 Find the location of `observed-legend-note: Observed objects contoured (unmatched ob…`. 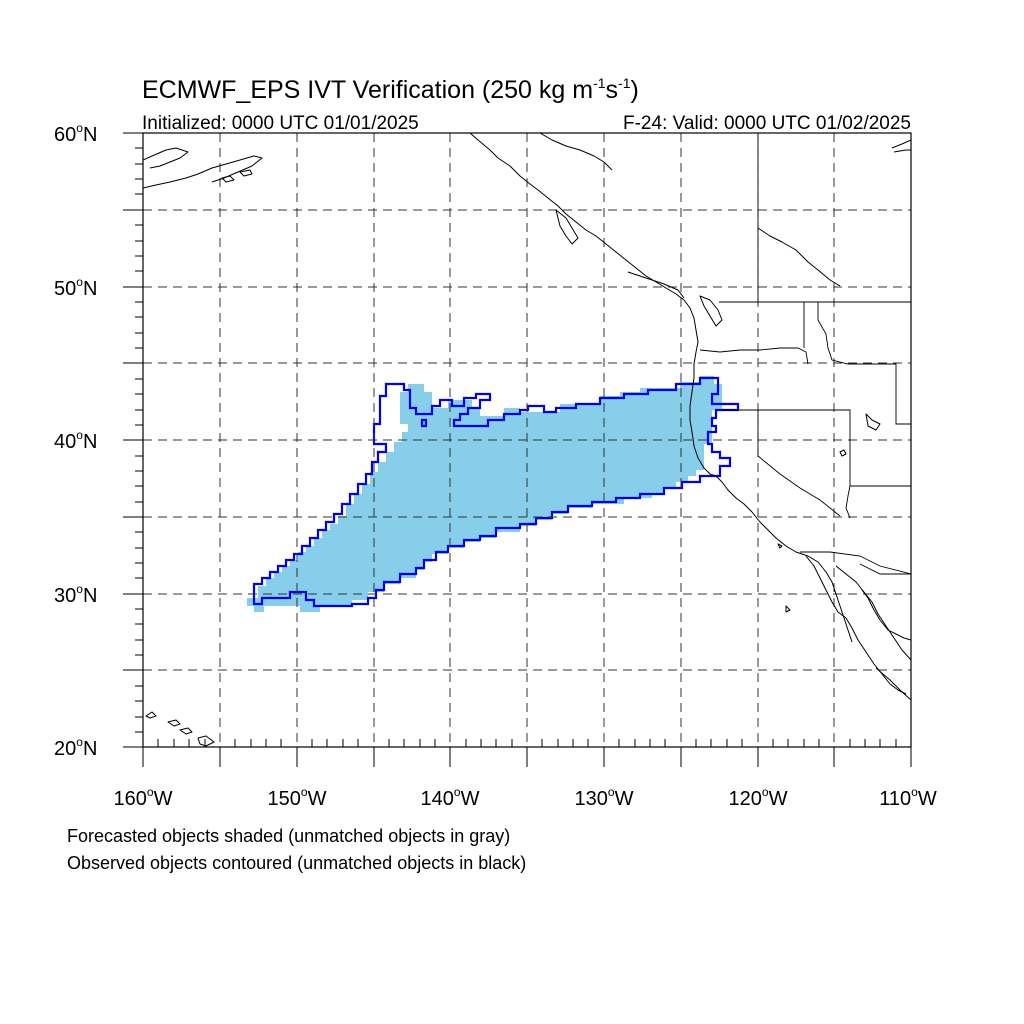

observed-legend-note: Observed objects contoured (unmatched ob… is located at coordinates (296, 863).